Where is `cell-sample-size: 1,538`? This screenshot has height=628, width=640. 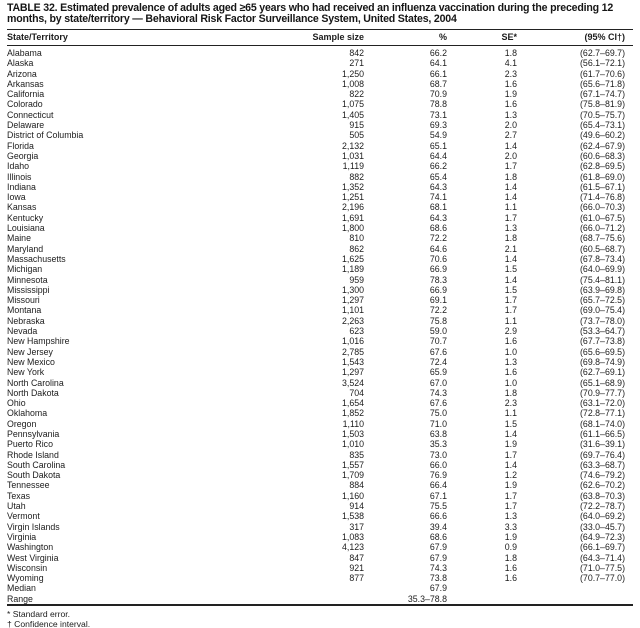 cell-sample-size: 1,538 is located at coordinates (352, 516).